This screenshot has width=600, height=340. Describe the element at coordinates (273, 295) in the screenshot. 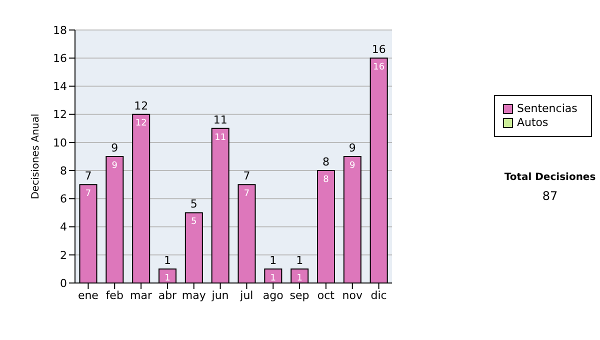

I see `x-tick-label: ago` at that location.